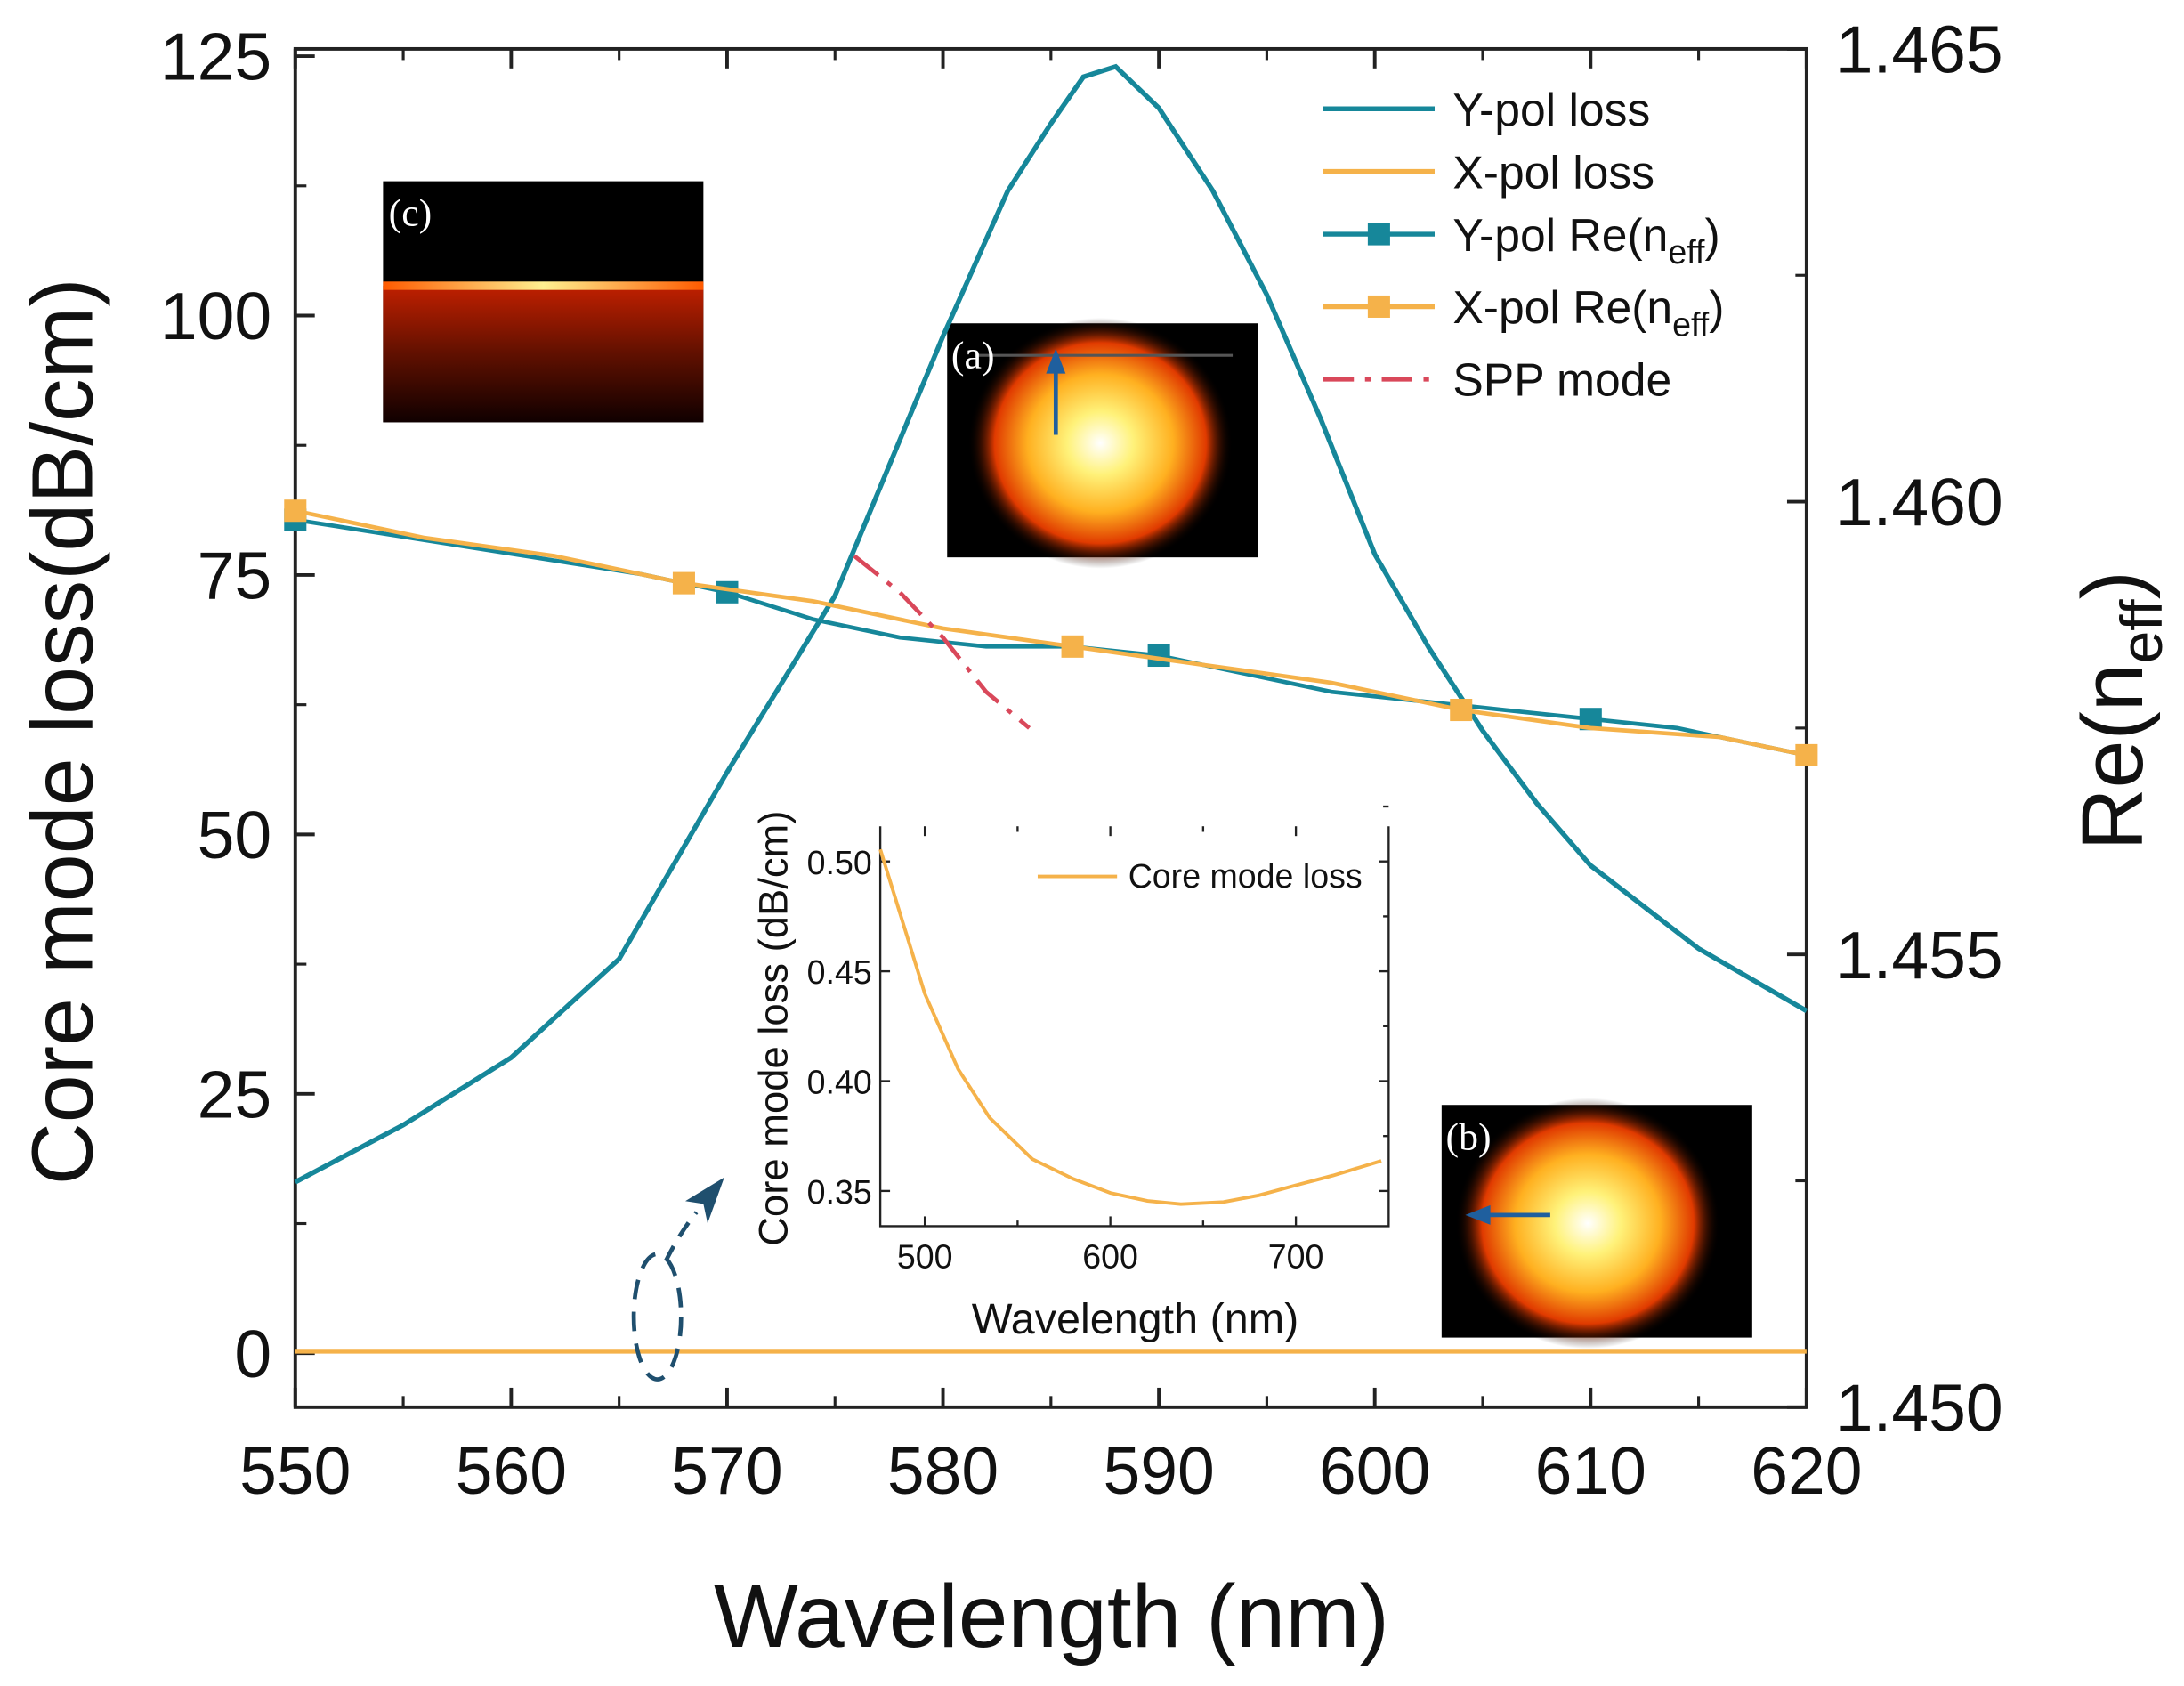 This screenshot has width=2184, height=1686. Describe the element at coordinates (295, 1470) in the screenshot. I see `x-tick-label: 550` at that location.